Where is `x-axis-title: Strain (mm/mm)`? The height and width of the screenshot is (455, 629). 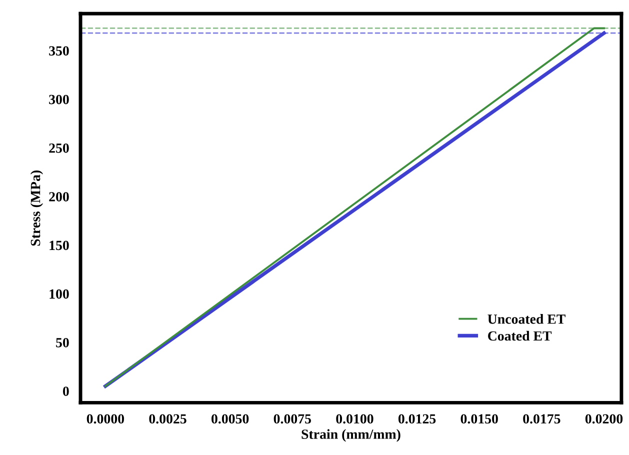 x-axis-title: Strain (mm/mm) is located at coordinates (351, 435).